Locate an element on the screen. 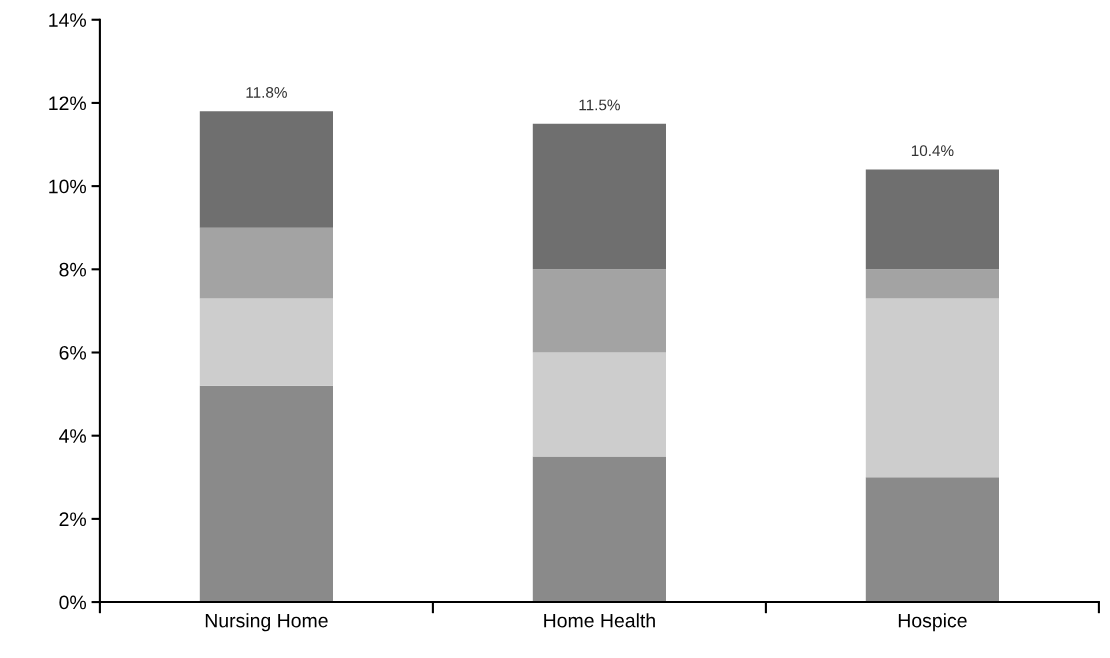 The height and width of the screenshot is (658, 1110). y-tick-label: 10% is located at coordinates (68, 186).